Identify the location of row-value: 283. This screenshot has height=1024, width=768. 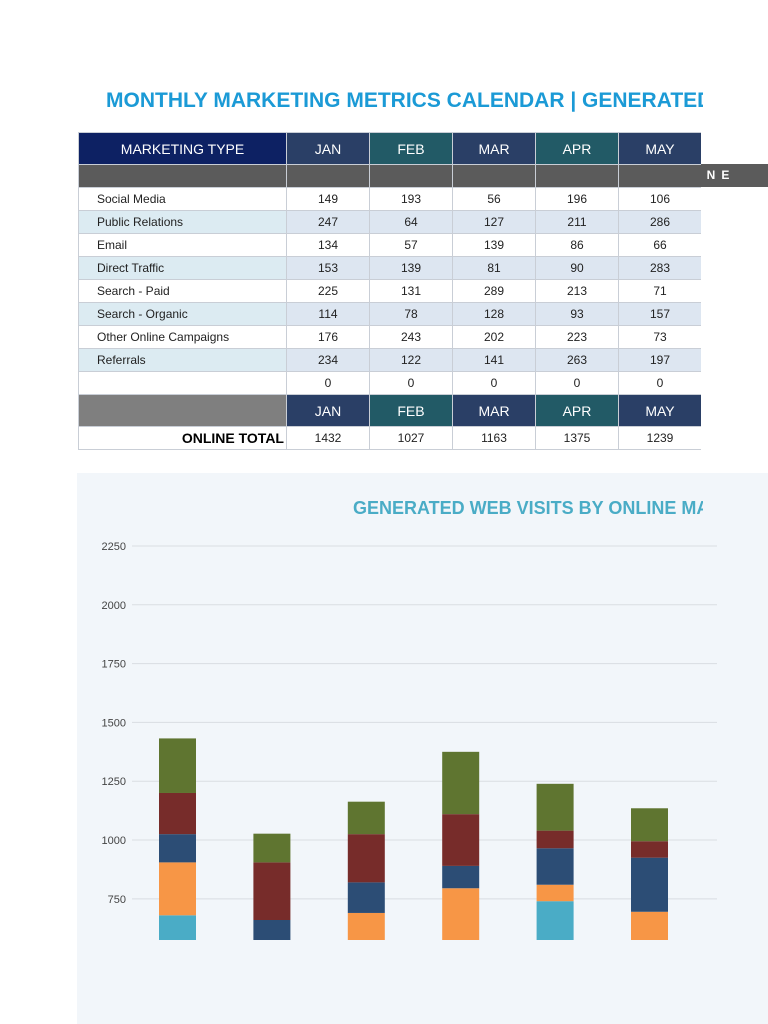
(659, 268).